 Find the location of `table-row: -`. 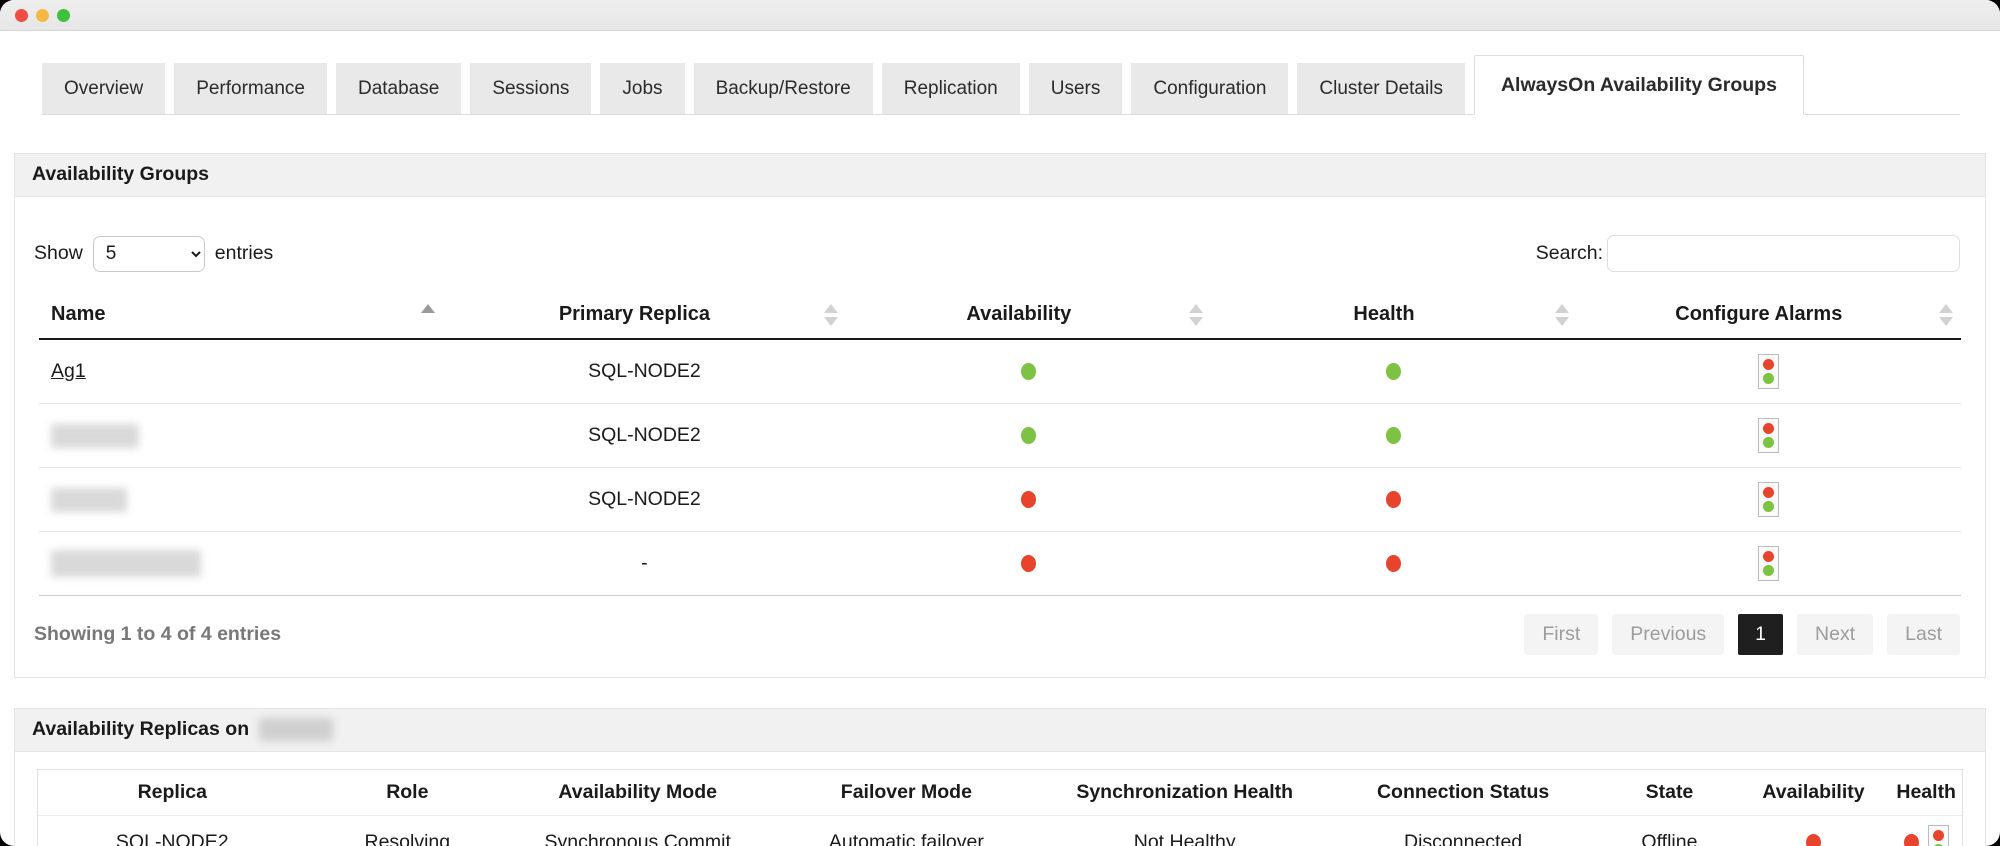

table-row: - is located at coordinates (1000, 563).